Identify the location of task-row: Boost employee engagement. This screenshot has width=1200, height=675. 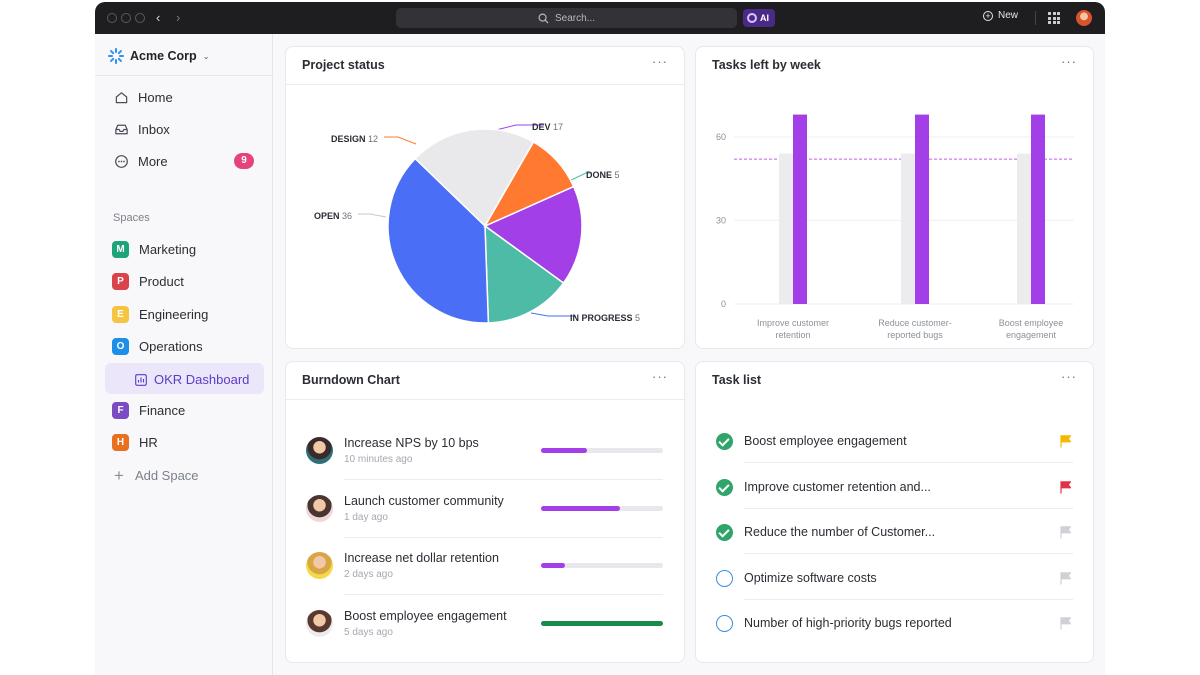
(894, 446).